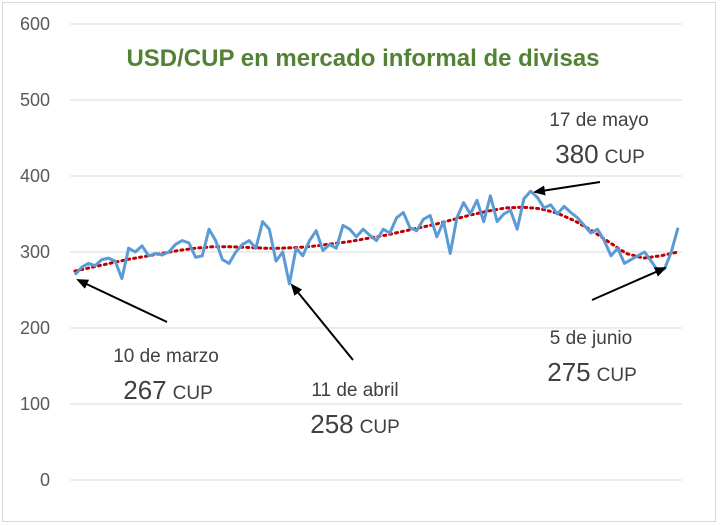 The height and width of the screenshot is (526, 720). I want to click on trend-line, so click(376, 239).